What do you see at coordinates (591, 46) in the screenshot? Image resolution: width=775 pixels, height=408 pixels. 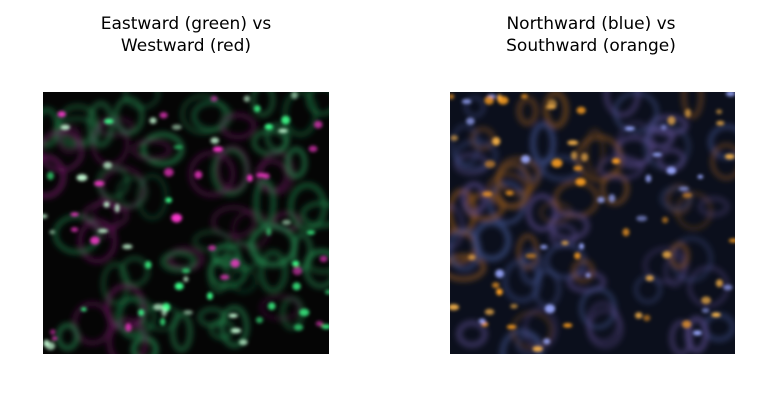 I see `panel-title: Southward (orange)` at bounding box center [591, 46].